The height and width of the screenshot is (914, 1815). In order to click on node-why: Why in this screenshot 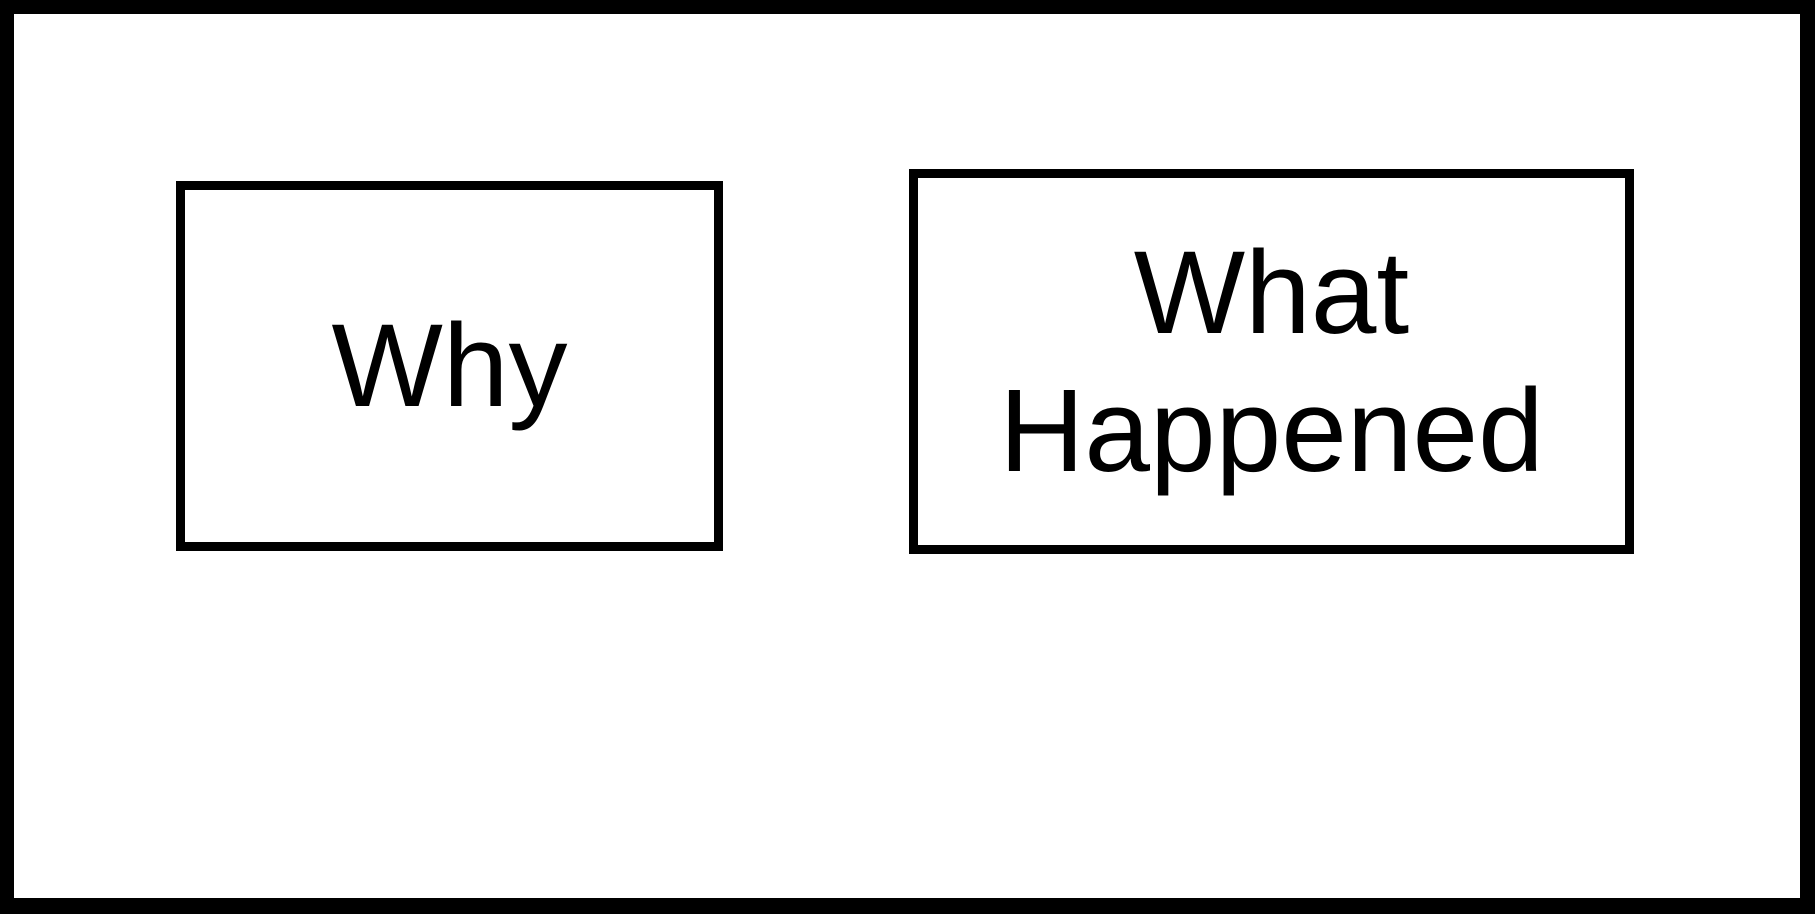, I will do `click(449, 366)`.